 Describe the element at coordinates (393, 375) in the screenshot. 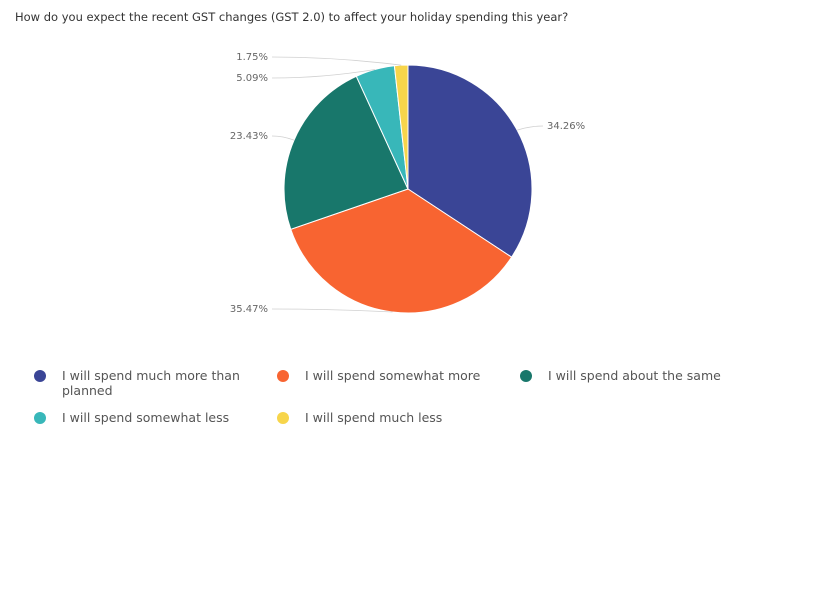

I see `legend-label: I will spend somewhat more` at that location.